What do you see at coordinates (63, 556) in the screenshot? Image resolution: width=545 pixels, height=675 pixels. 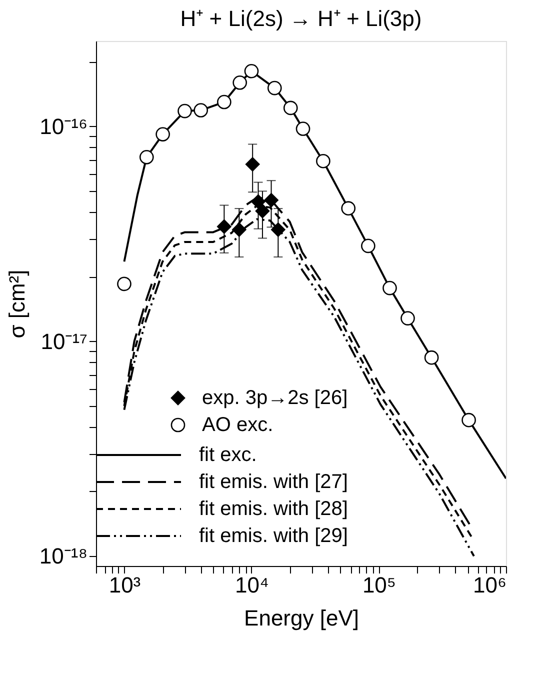 I see `y-tick-label: 10⁻¹⁸` at bounding box center [63, 556].